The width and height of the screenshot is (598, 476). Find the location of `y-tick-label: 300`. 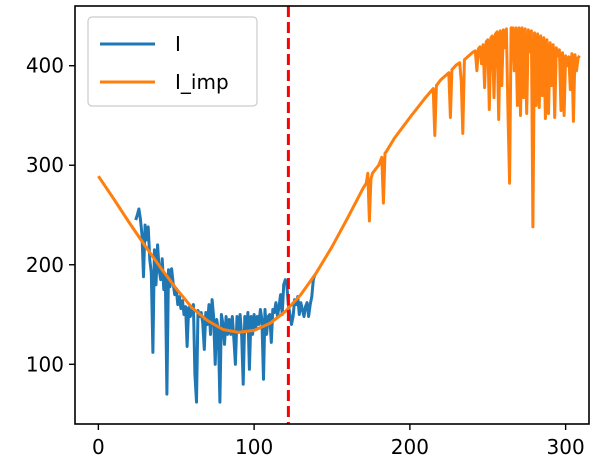

y-tick-label: 300 is located at coordinates (45, 165).